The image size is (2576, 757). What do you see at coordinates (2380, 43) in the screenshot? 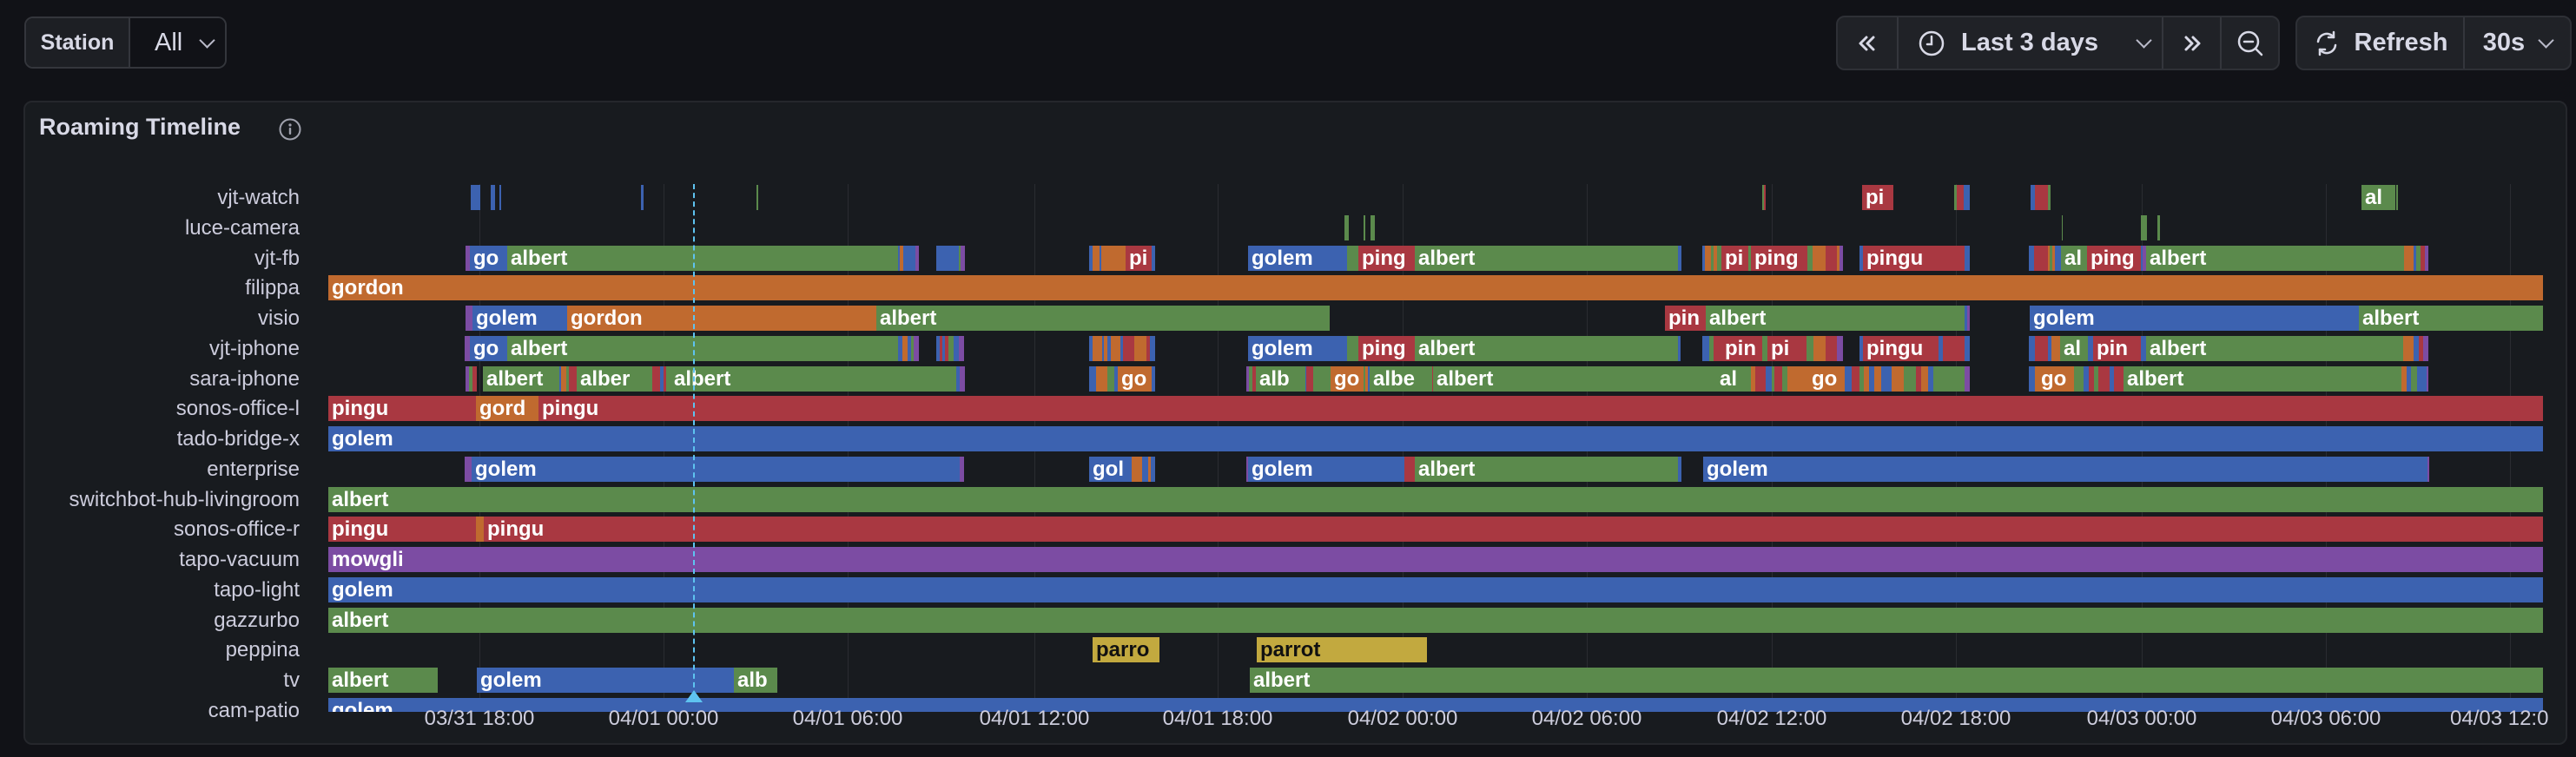
I see `refresh-button: Refresh` at bounding box center [2380, 43].